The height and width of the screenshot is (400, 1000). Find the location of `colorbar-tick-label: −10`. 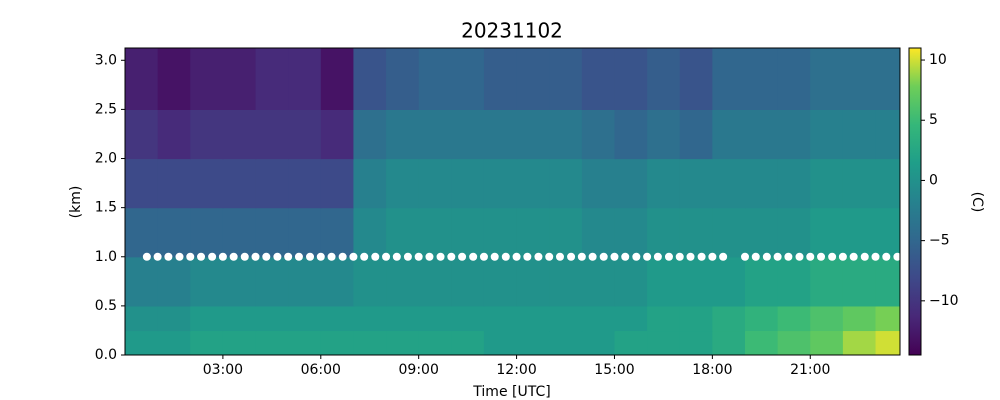

colorbar-tick-label: −10 is located at coordinates (944, 301).